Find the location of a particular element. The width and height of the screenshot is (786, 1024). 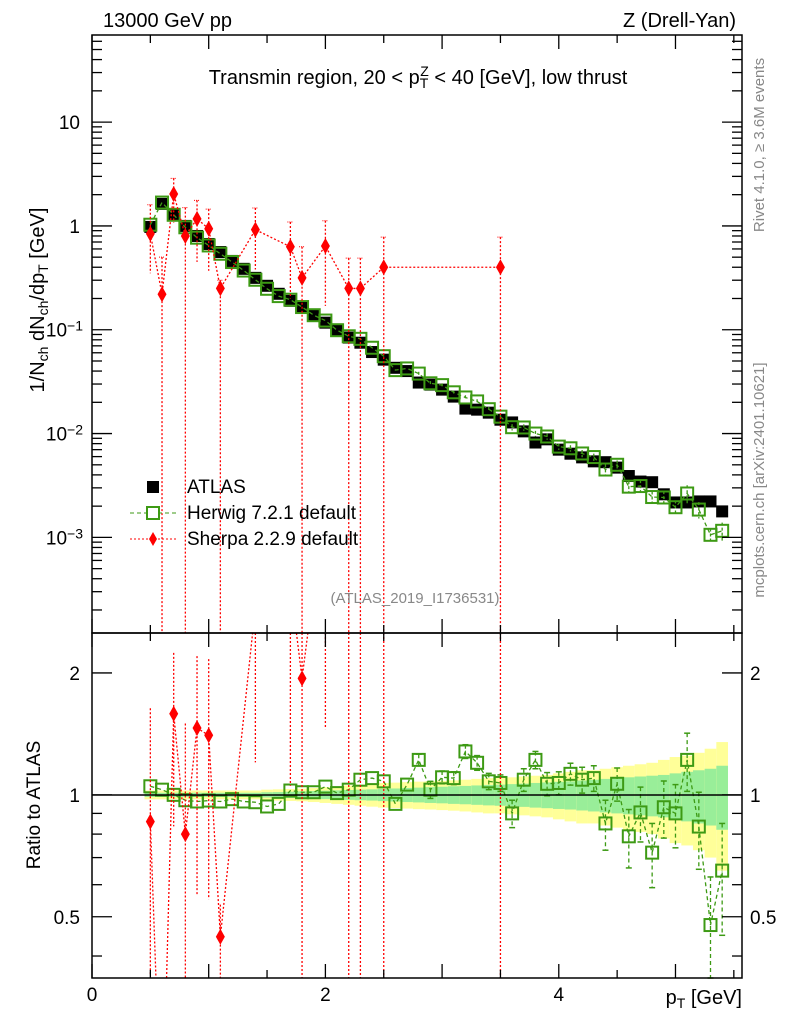

analysis-id: (ATLAS_2019_I1736531) is located at coordinates (414, 598).